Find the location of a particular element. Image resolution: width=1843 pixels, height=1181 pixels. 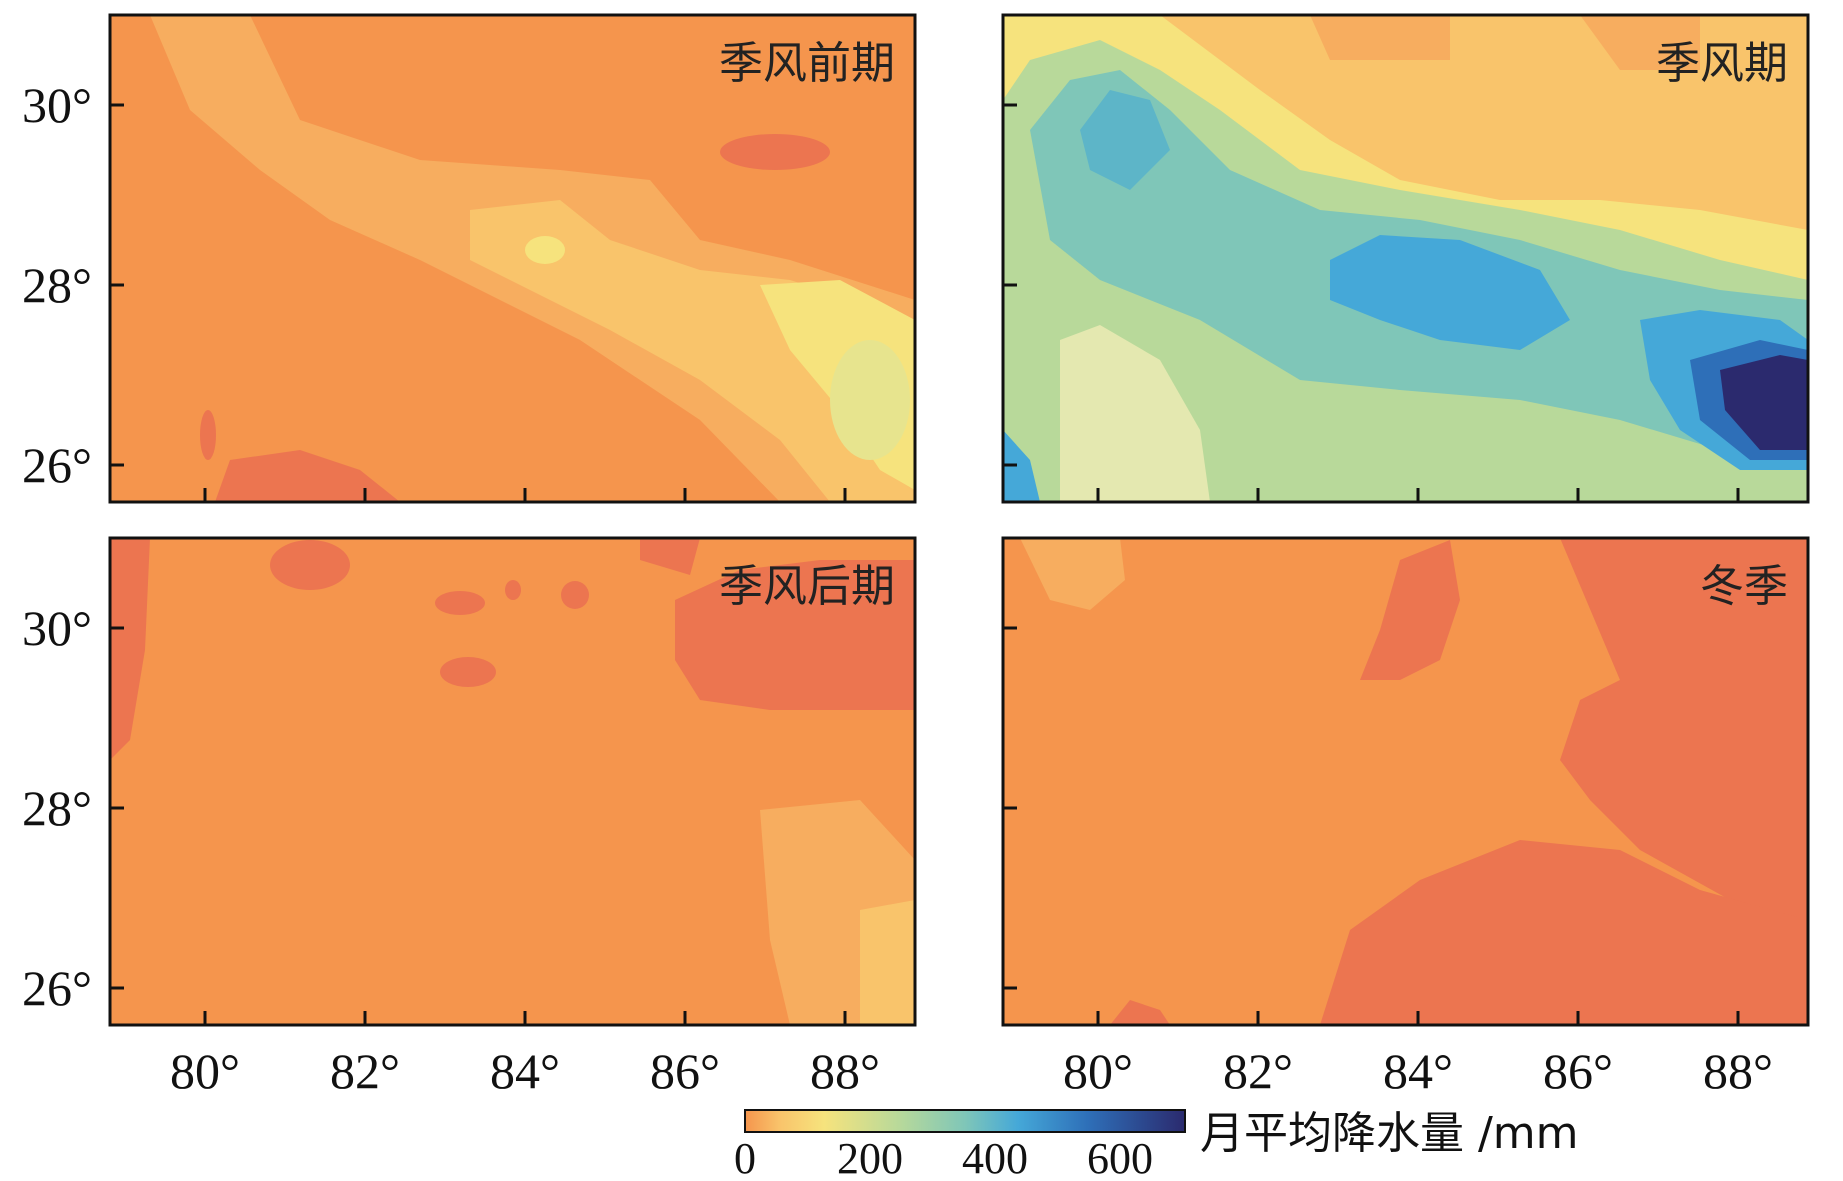

colorbar: 0 200 400 600 月平均降水量 /mm is located at coordinates (1156, 1144).